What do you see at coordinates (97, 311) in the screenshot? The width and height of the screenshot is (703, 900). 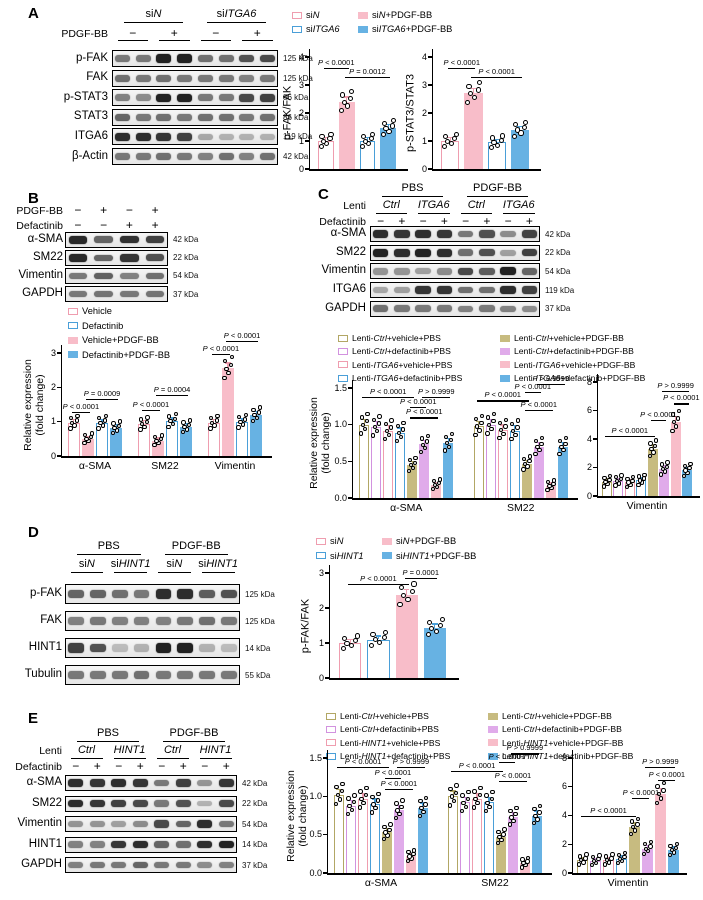 I see `legend-label: Vehicle` at bounding box center [97, 311].